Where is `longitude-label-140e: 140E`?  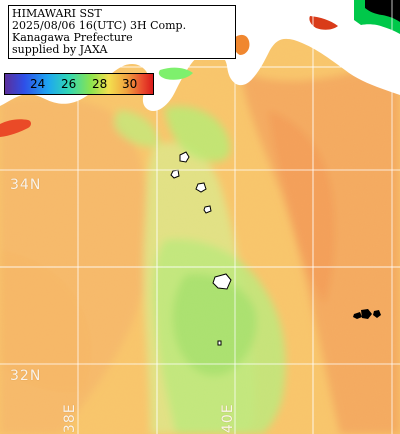 longitude-label-140e: 140E is located at coordinates (228, 418).